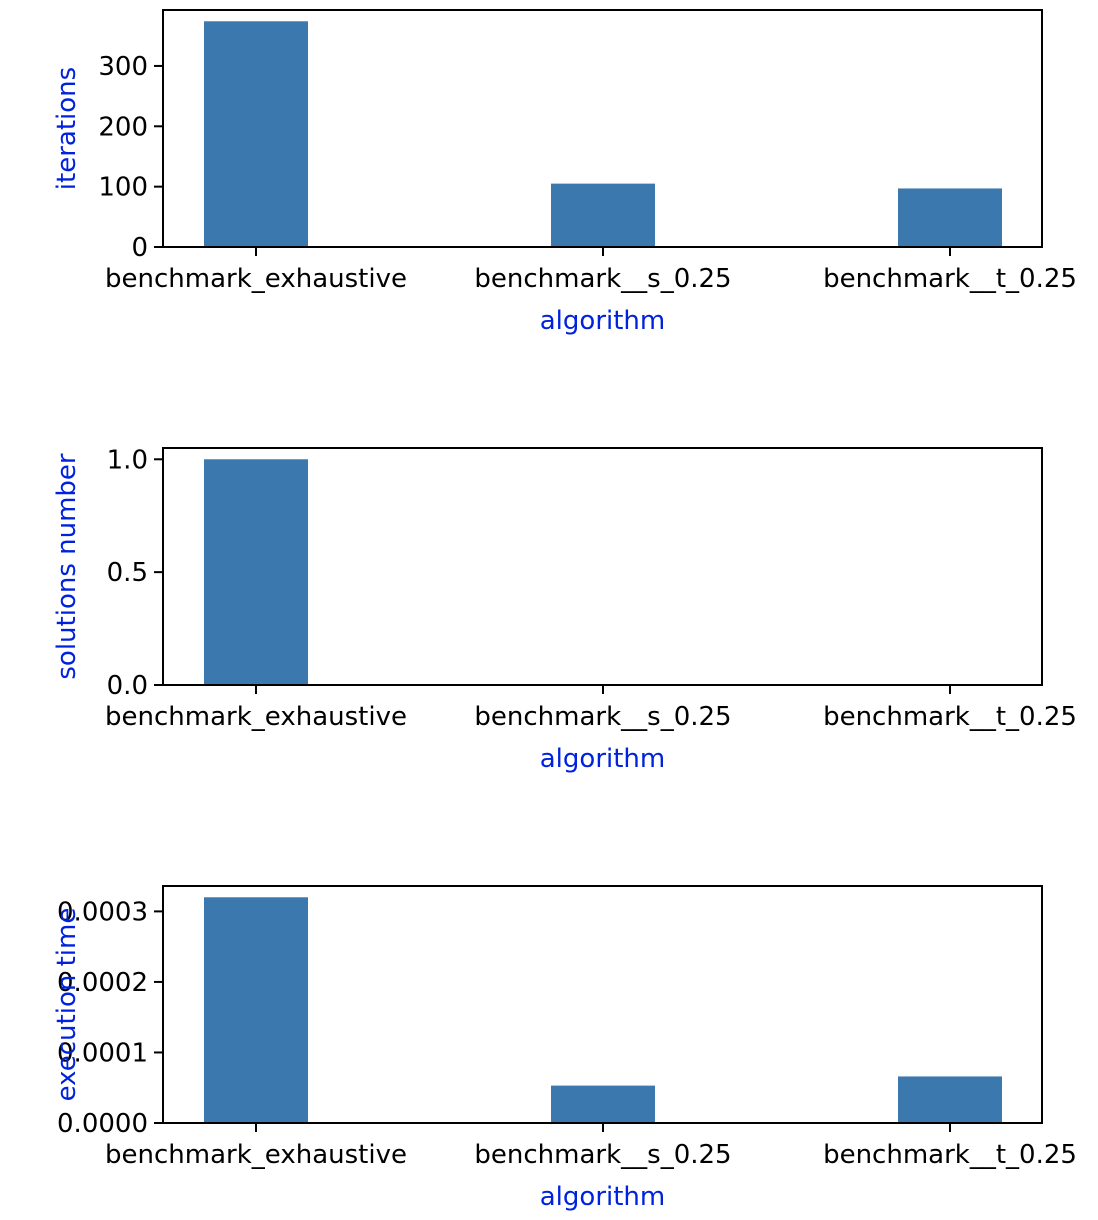 The image size is (1098, 1220). Describe the element at coordinates (102, 1053) in the screenshot. I see `y-tick-label: 0.0001` at that location.